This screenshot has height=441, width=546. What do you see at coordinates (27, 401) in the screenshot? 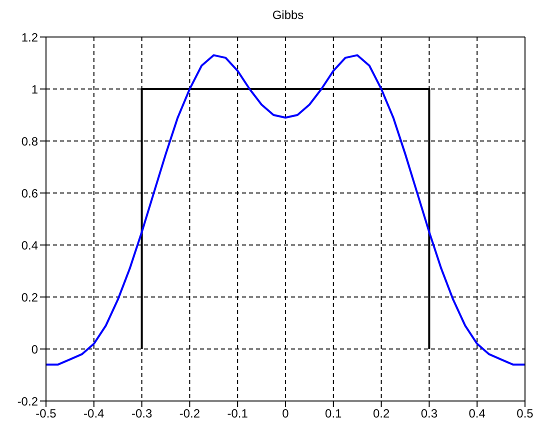
I see `y-tick-label: -0.2` at bounding box center [27, 401].